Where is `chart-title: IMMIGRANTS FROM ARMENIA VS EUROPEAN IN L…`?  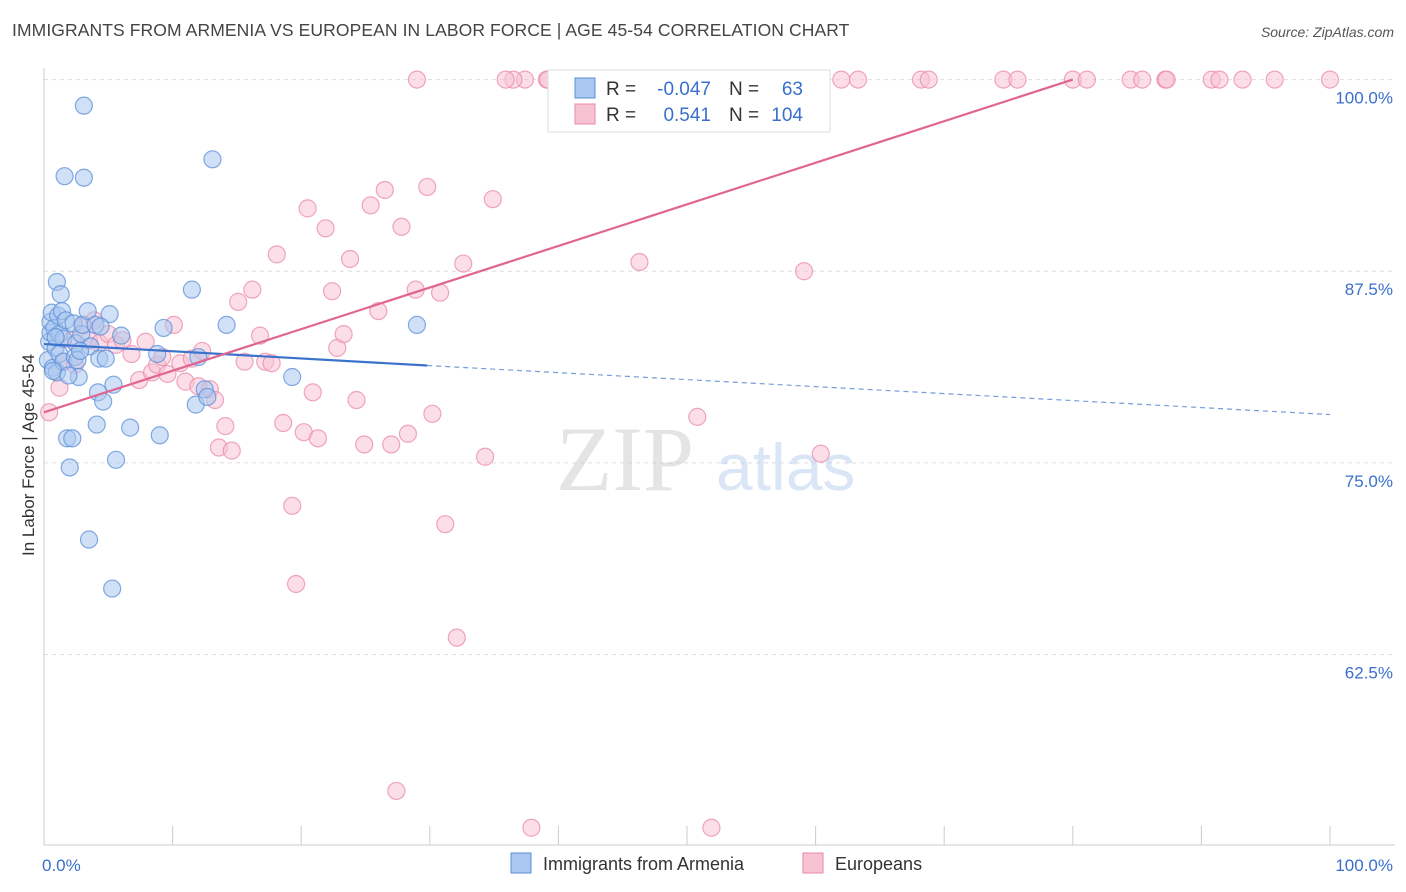 chart-title: IMMIGRANTS FROM ARMENIA VS EUROPEAN IN L… is located at coordinates (431, 30).